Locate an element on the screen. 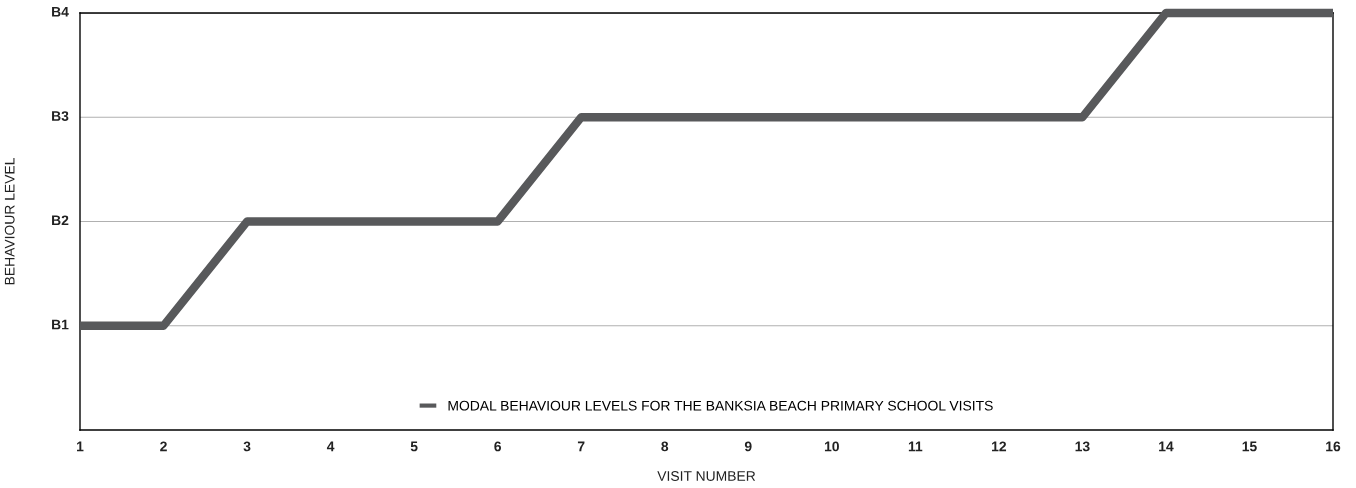  x-tick-label: 4 is located at coordinates (330, 446).